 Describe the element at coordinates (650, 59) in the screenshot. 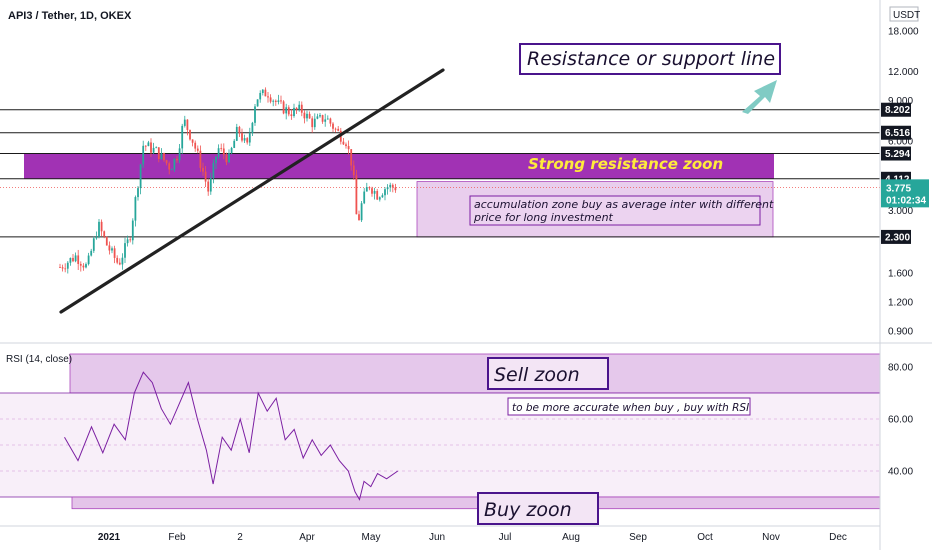

I see `resistance-note-box` at that location.